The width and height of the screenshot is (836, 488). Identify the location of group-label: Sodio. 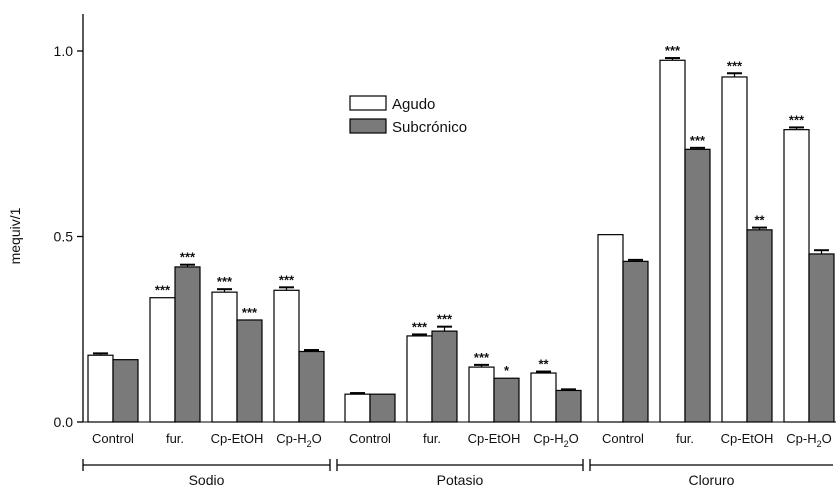
(207, 480).